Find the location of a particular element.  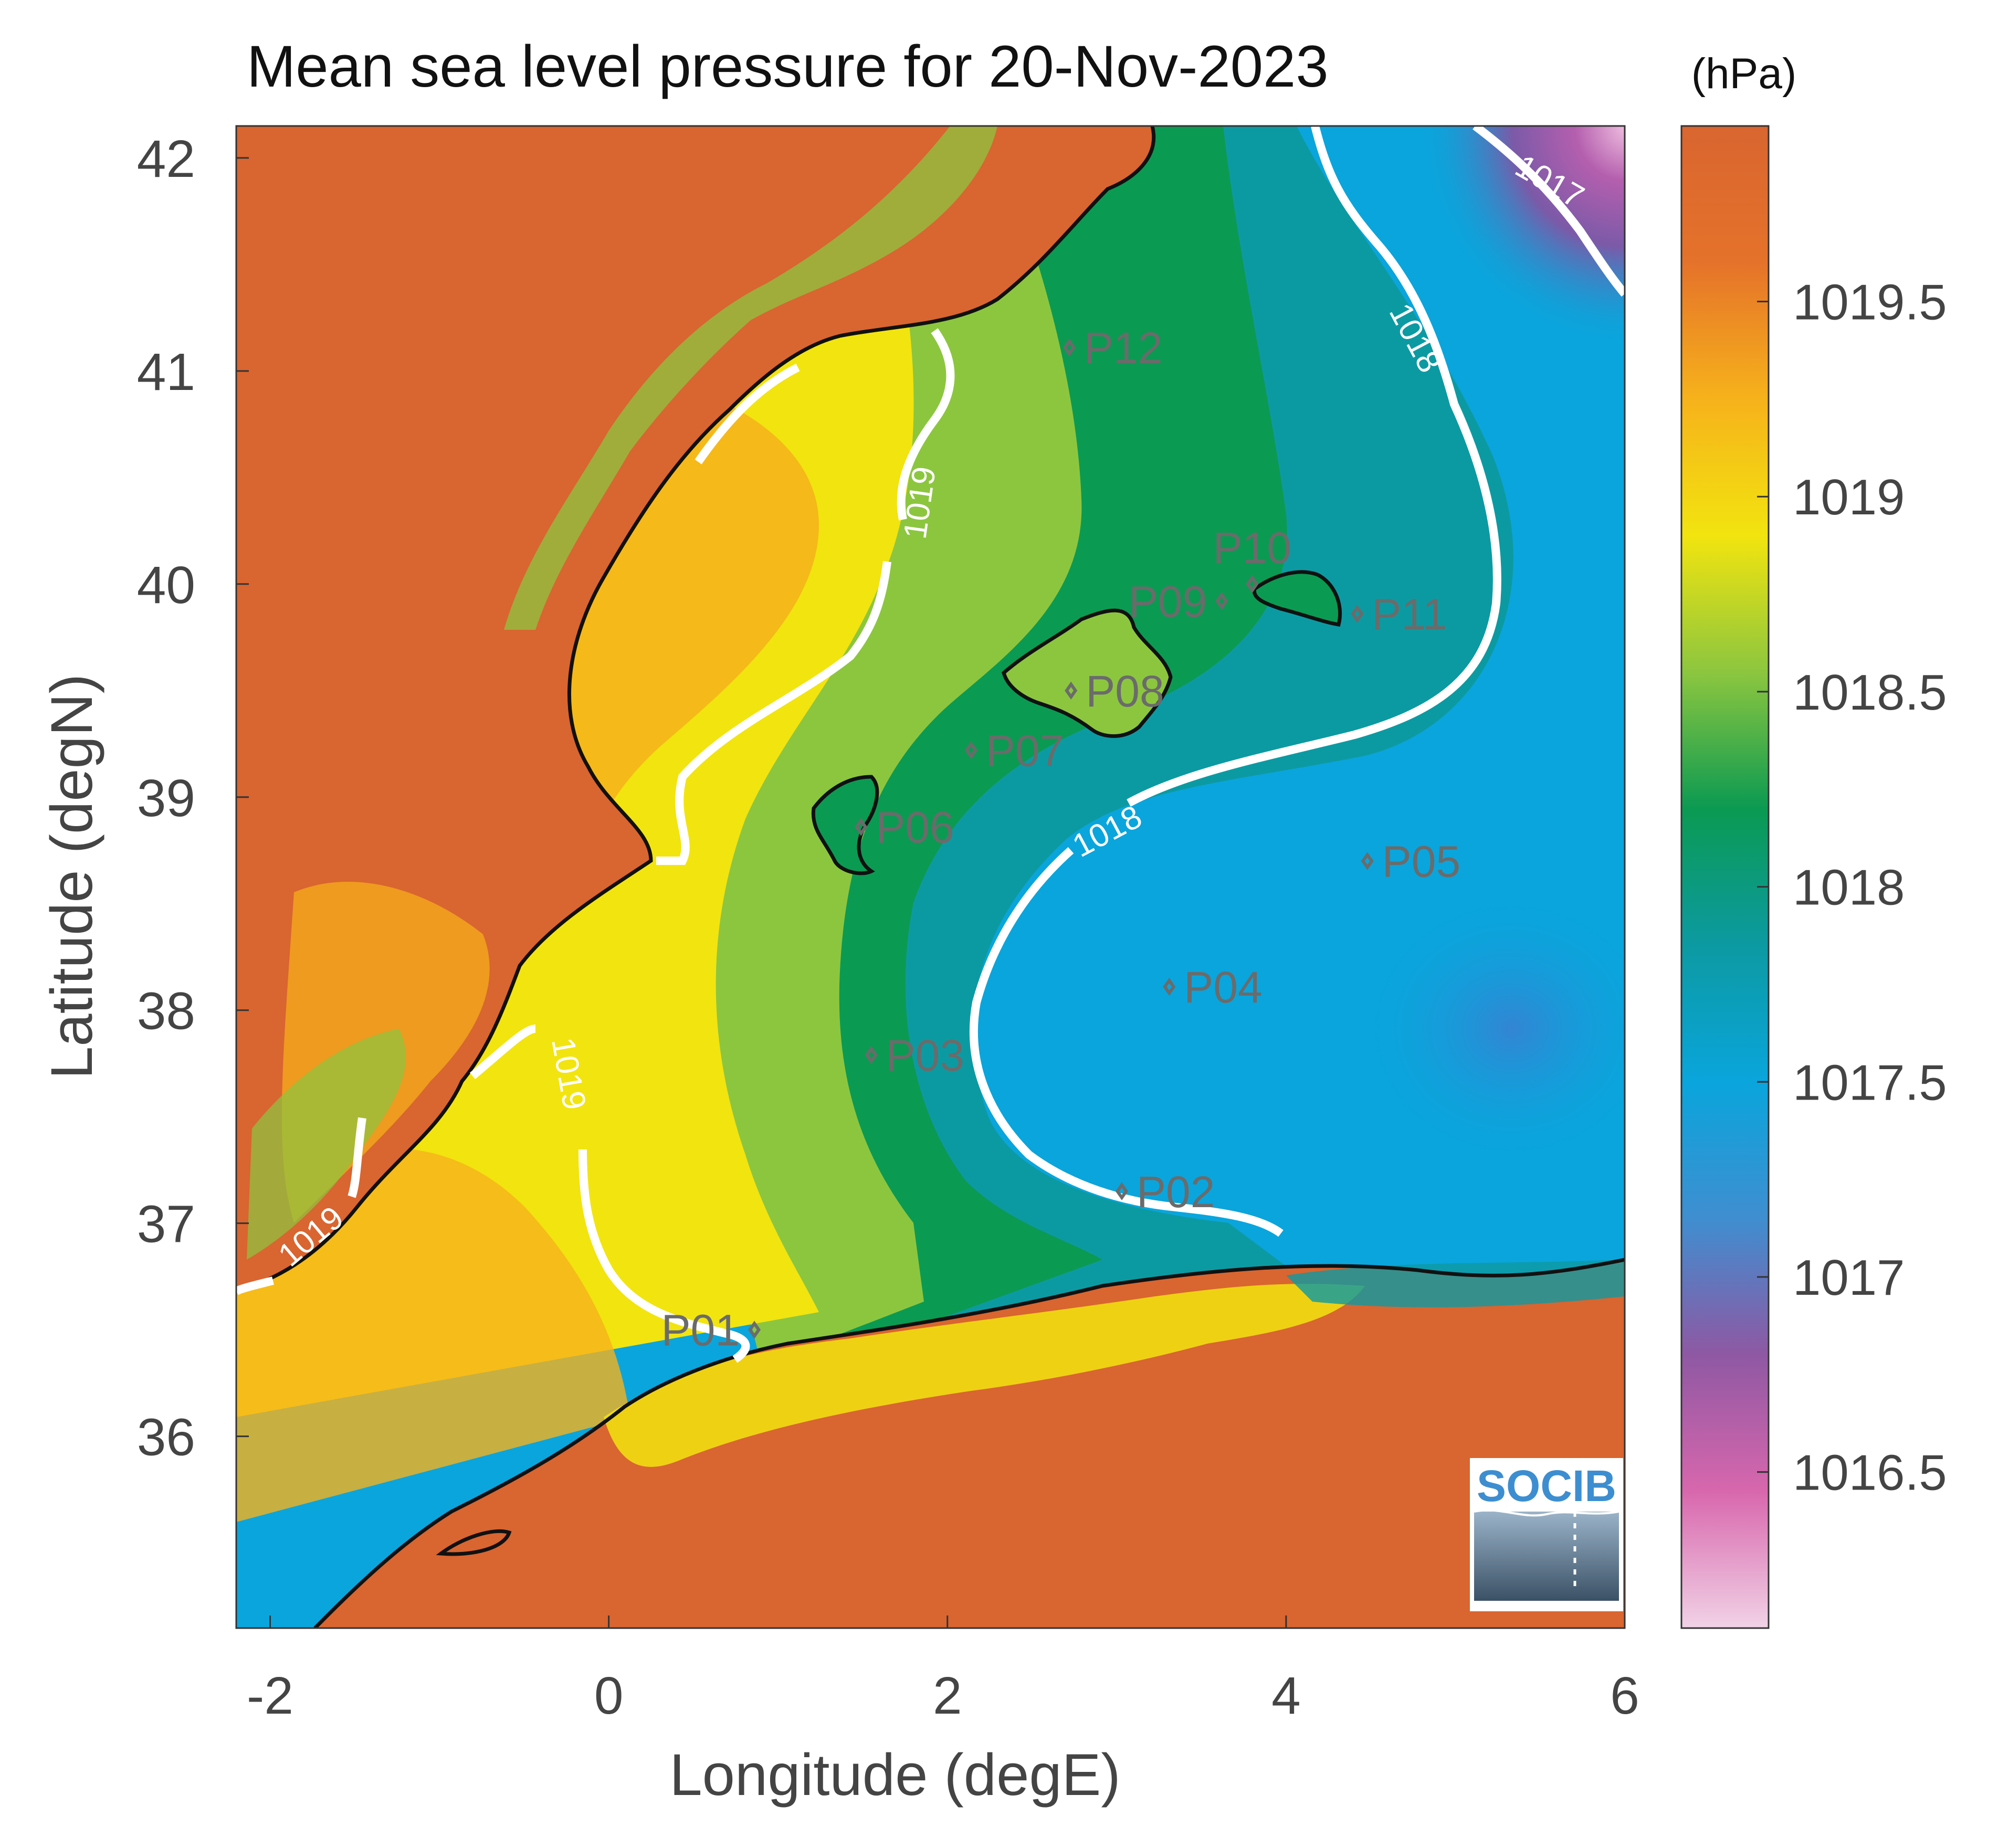

station-point-p03: P03 is located at coordinates (915, 1055).